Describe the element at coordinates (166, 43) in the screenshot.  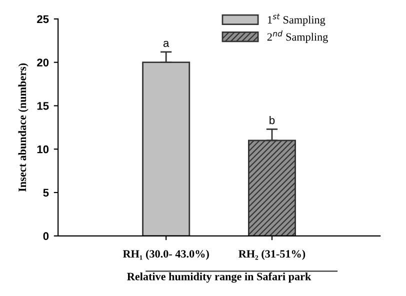
I see `annotation: a` at that location.